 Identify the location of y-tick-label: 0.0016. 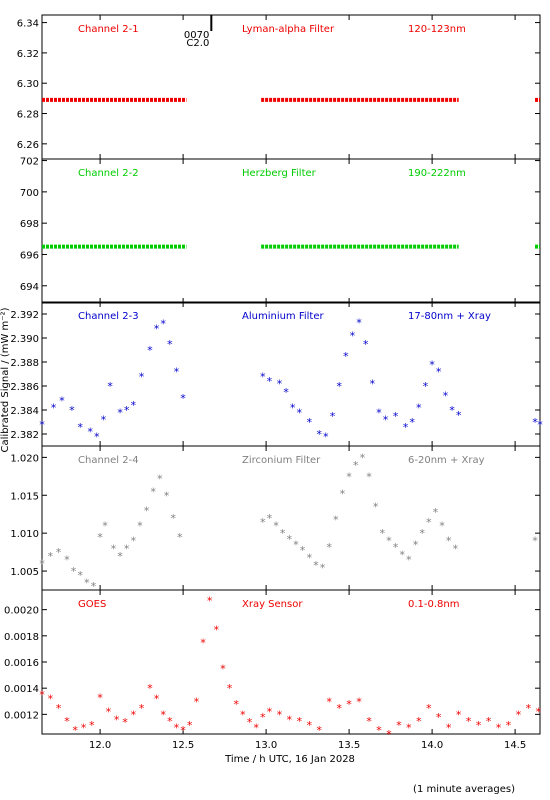
(21, 663).